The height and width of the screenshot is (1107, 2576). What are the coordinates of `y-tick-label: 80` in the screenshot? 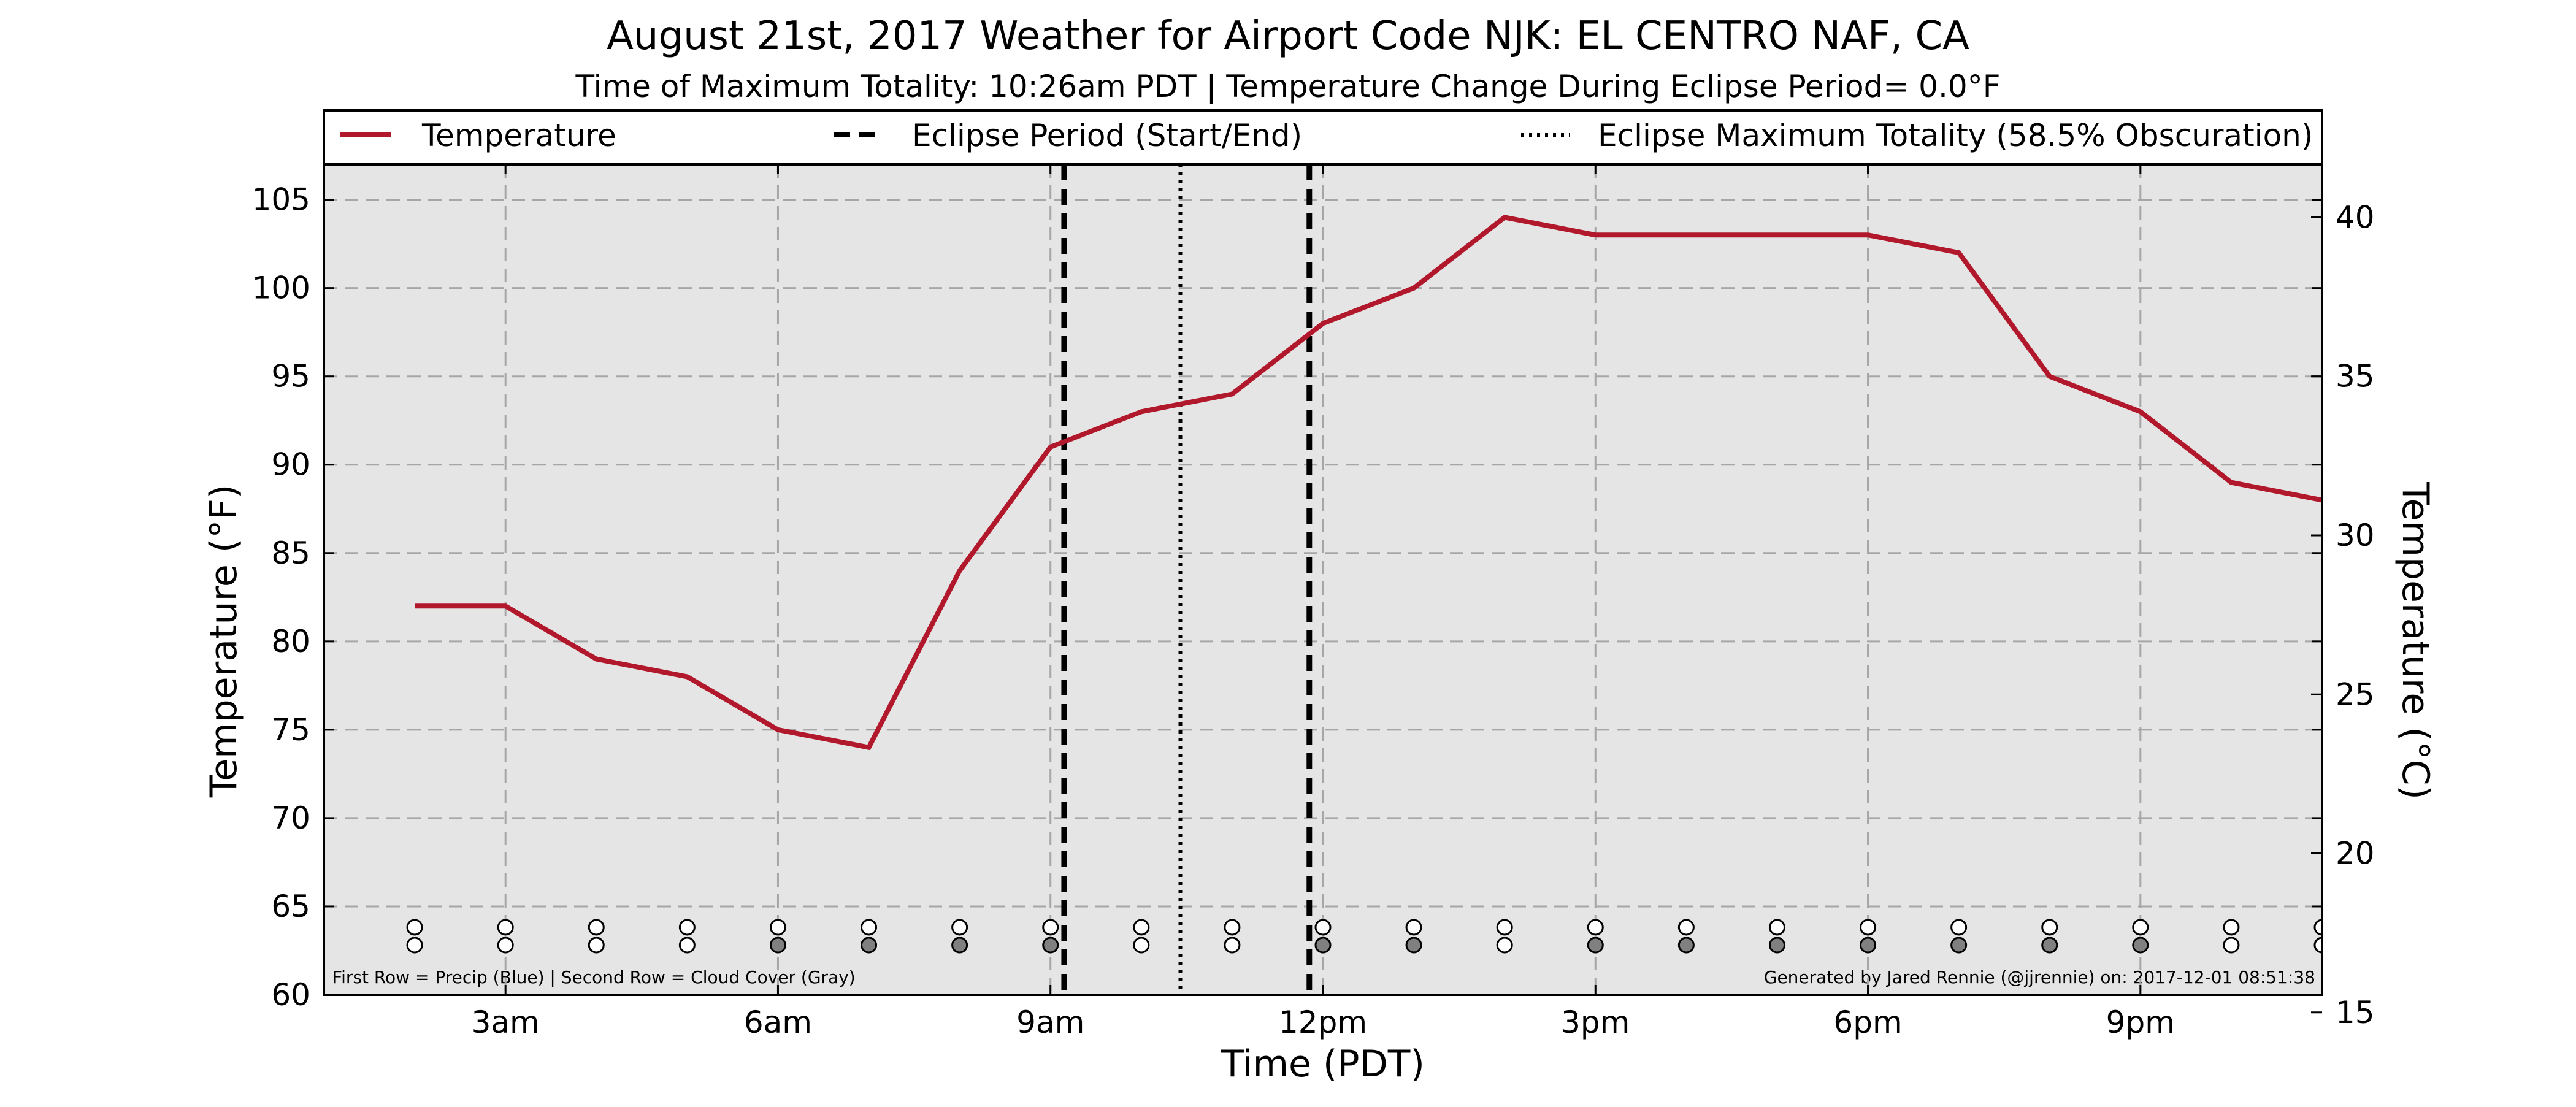 It's located at (290, 641).